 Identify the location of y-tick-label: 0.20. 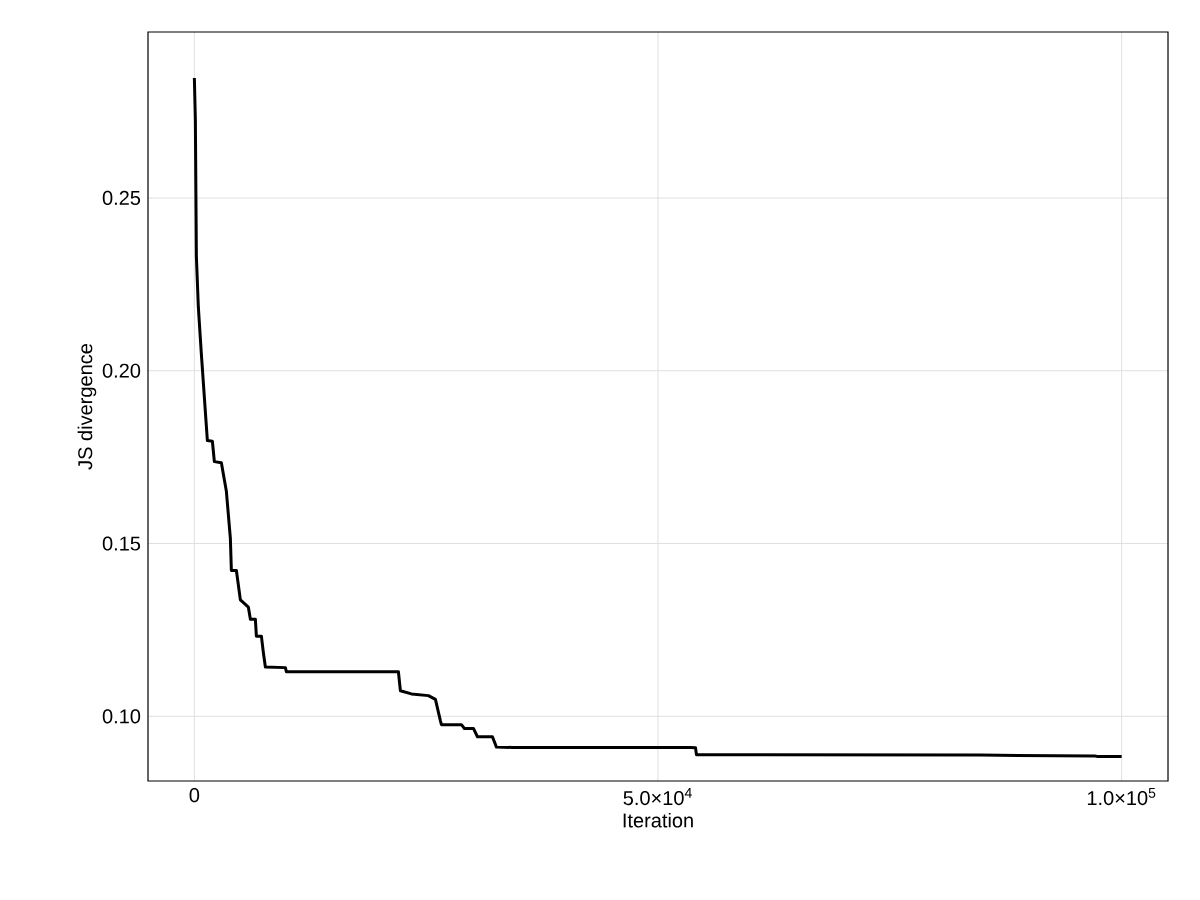
(121, 370).